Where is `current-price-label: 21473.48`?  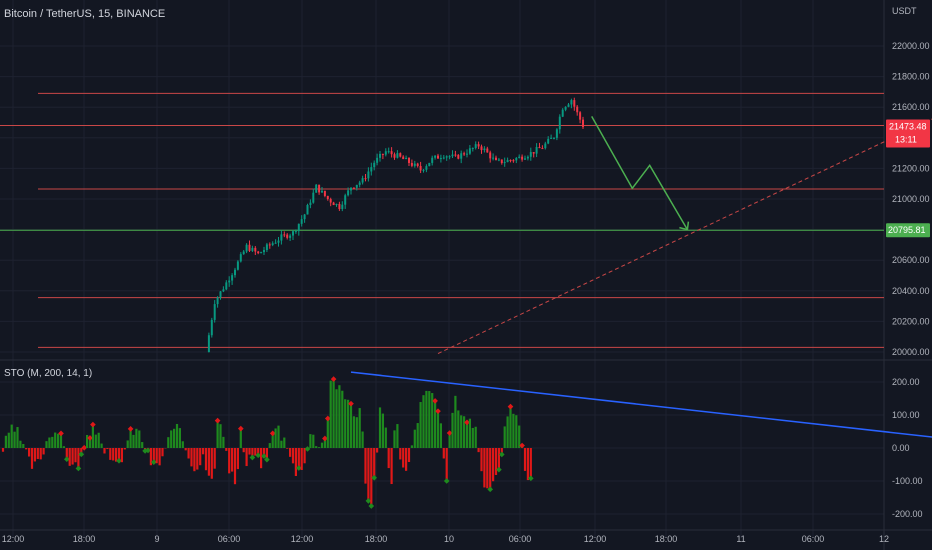
current-price-label: 21473.48 is located at coordinates (908, 127).